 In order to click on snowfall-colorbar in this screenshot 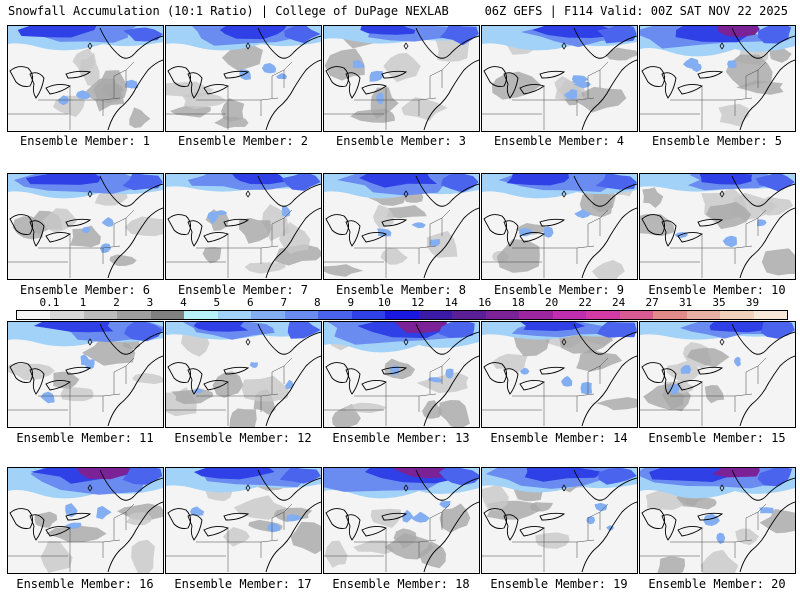, I will do `click(402, 315)`.